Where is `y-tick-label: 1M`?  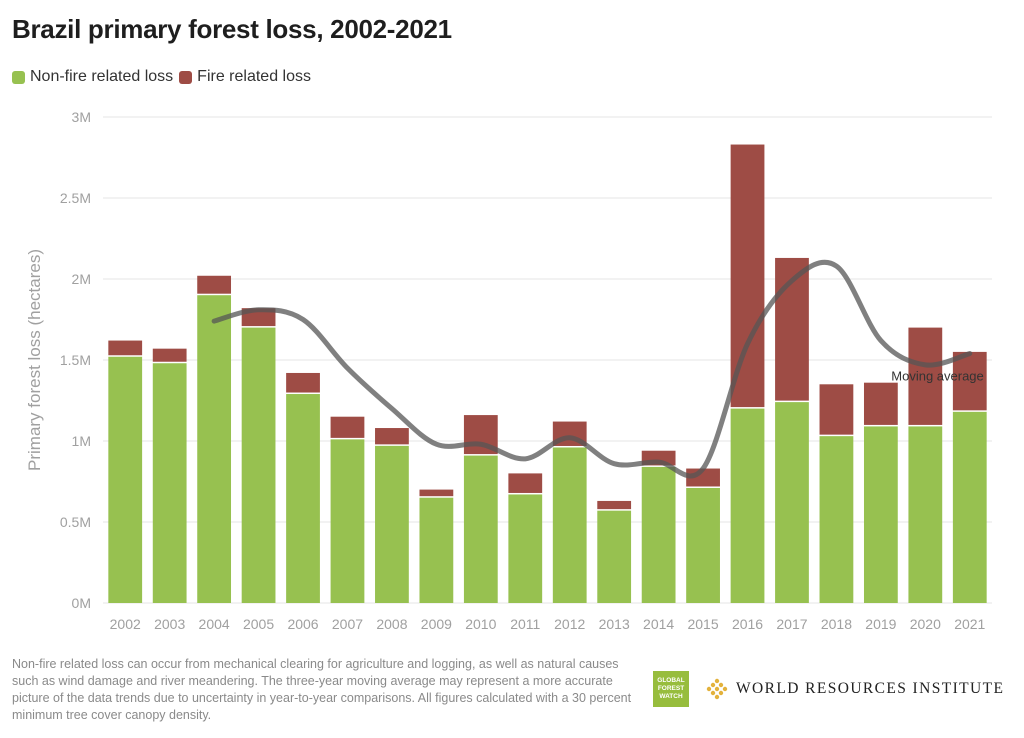 y-tick-label: 1M is located at coordinates (81, 441).